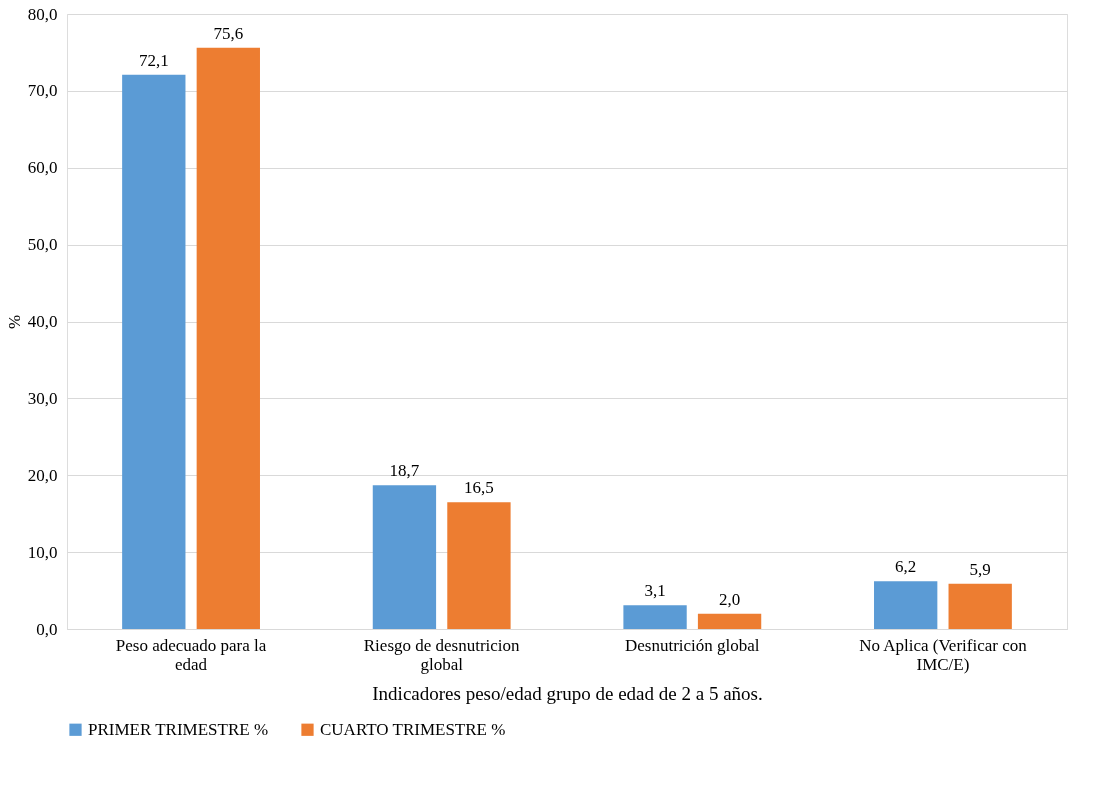 Image resolution: width=1099 pixels, height=812 pixels. What do you see at coordinates (692, 645) in the screenshot?
I see `x-tick-label: Desnutrición global` at bounding box center [692, 645].